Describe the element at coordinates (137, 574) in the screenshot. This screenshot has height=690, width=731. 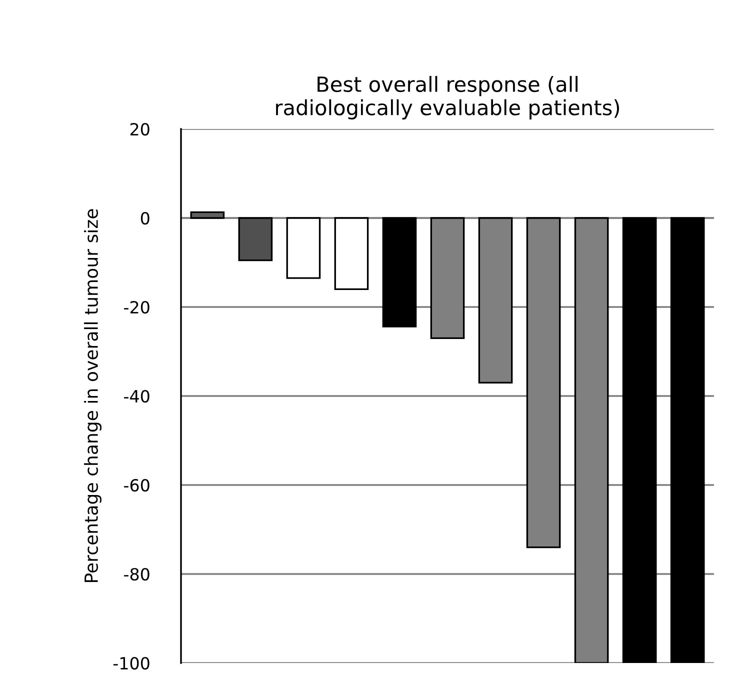
I see `y-tick-label: -80` at that location.